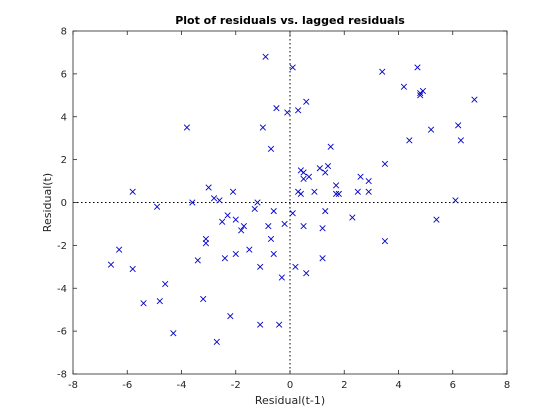 The image size is (560, 420). I want to click on y-axis-label: Residual(t), so click(47, 202).